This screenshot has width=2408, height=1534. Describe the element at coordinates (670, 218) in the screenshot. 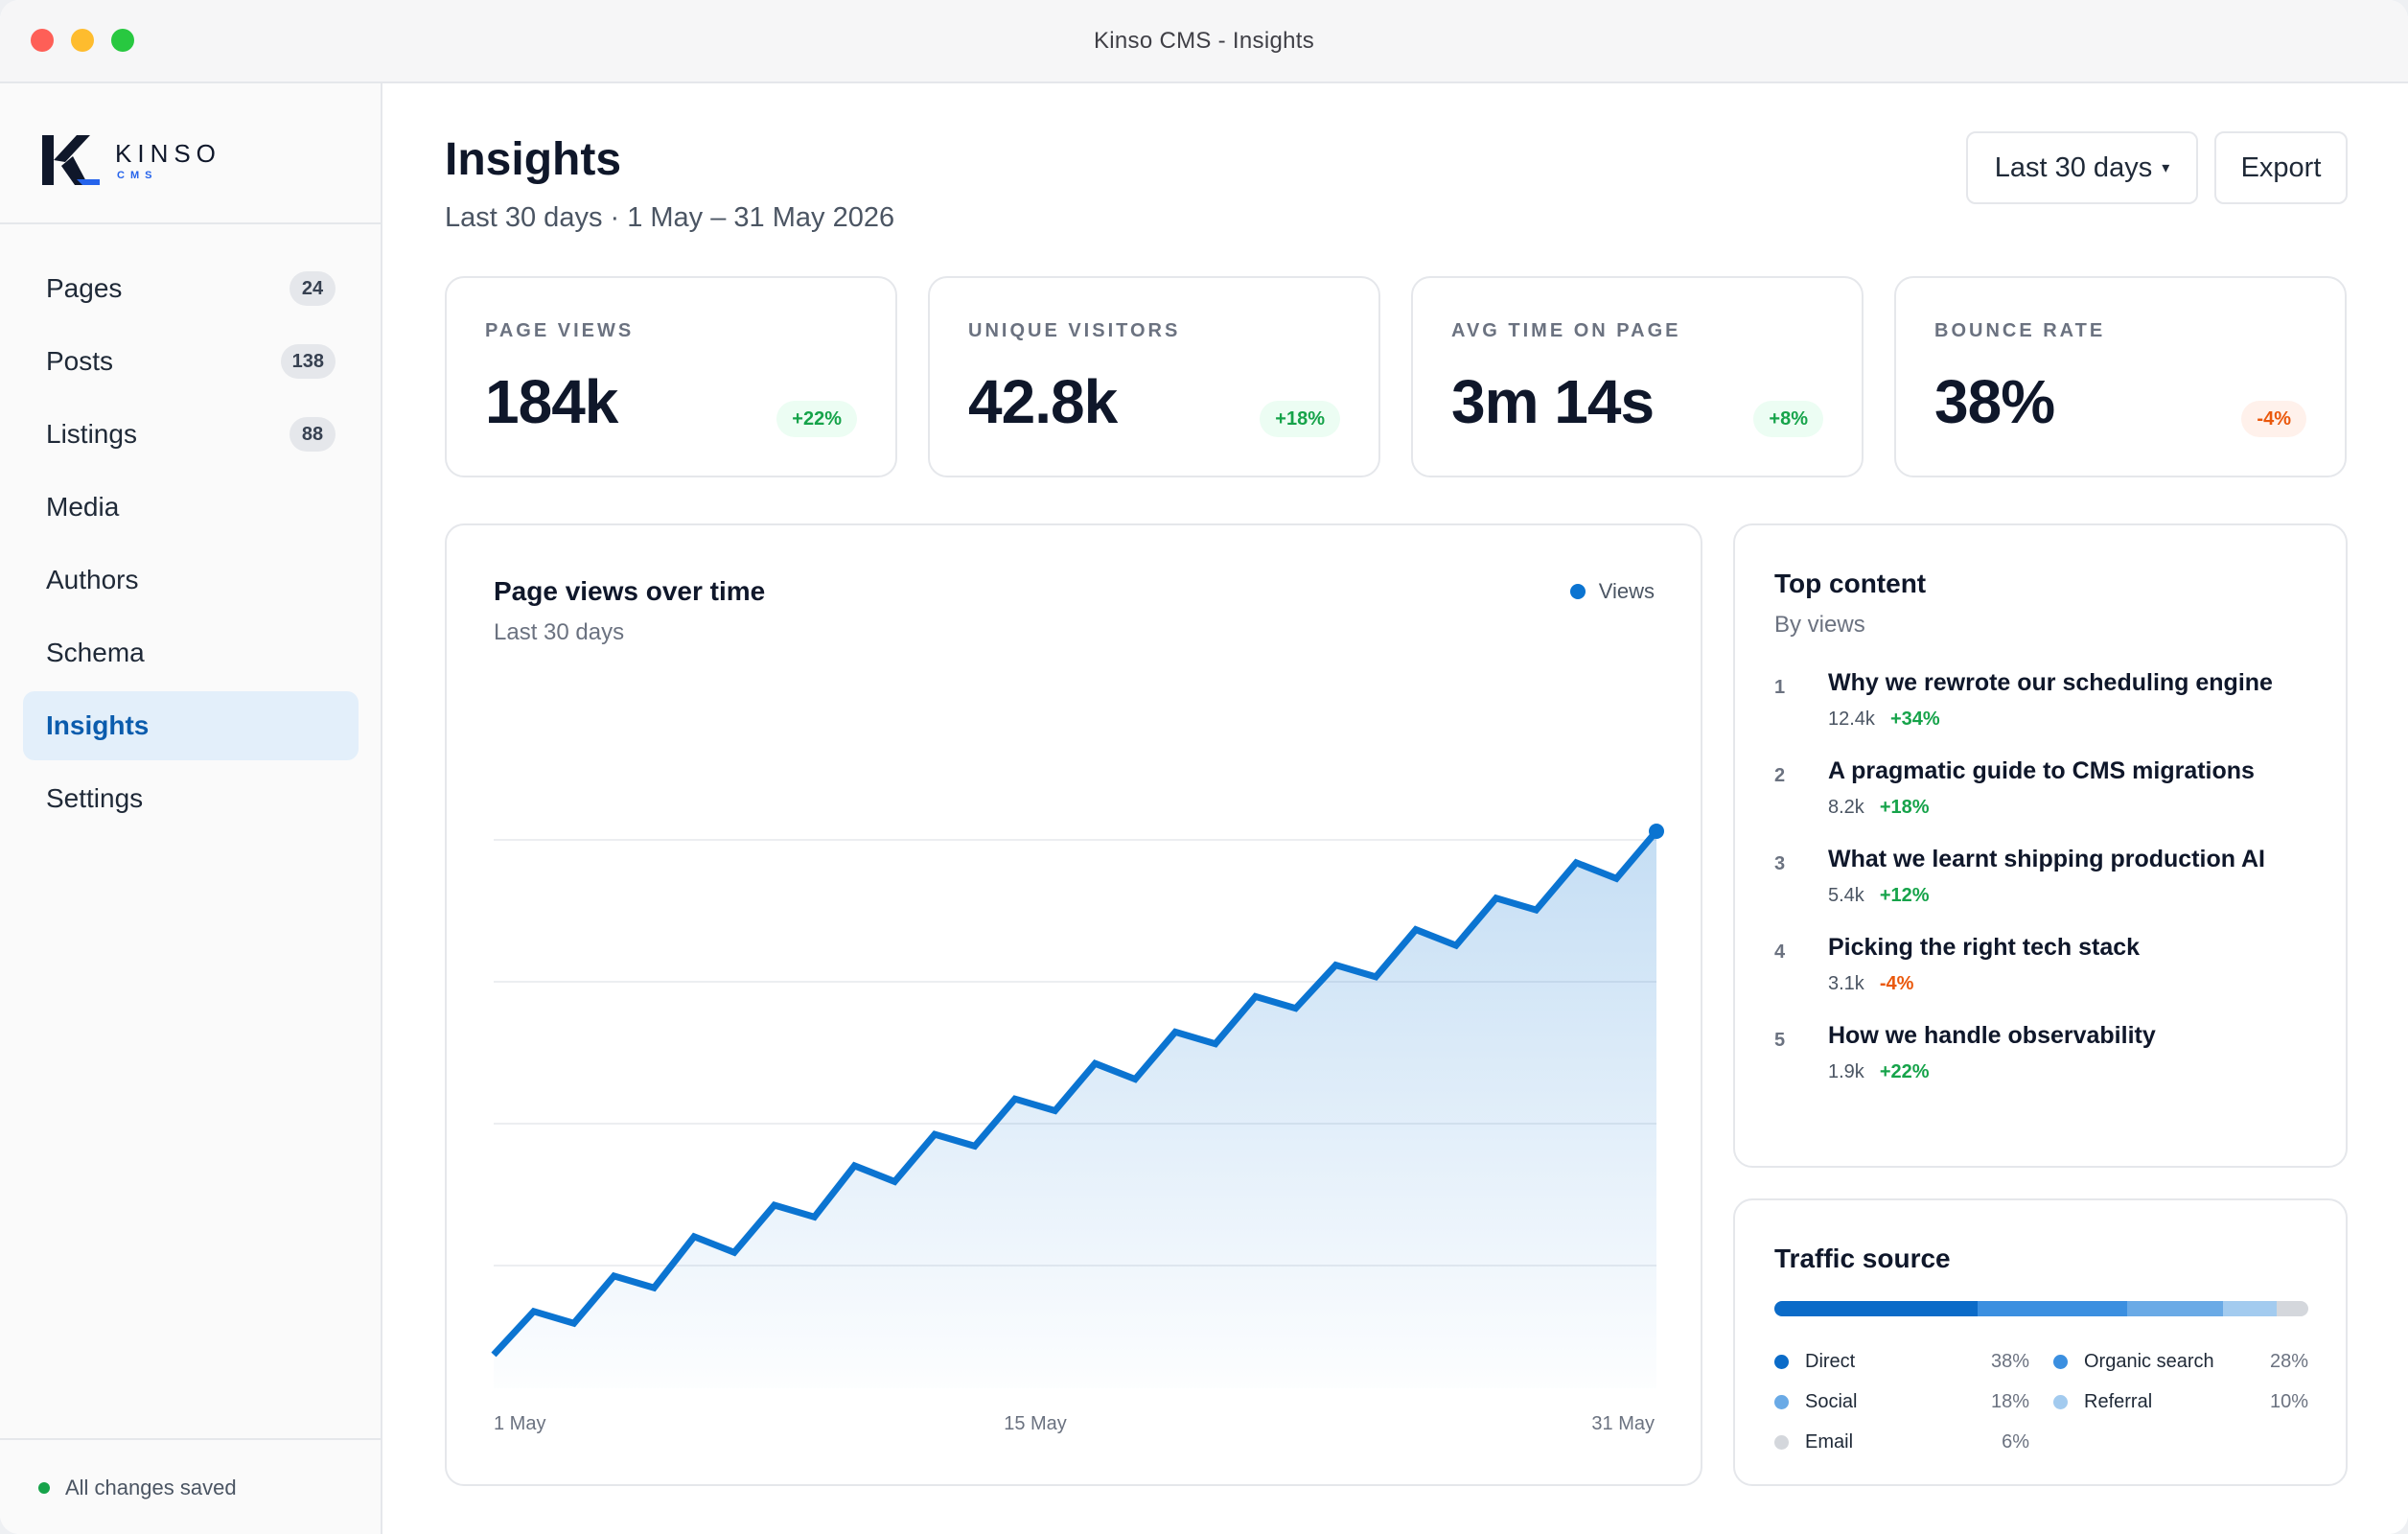

I see `page-subtitle: Last 30 days · 1 May – 31 May 2026` at that location.